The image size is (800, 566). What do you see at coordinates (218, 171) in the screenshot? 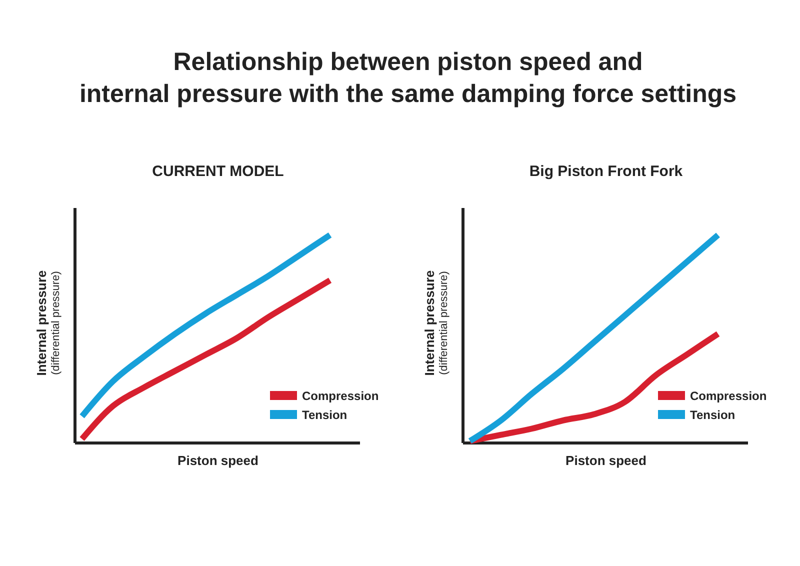
I see `chart-title: CURRENT MODEL` at bounding box center [218, 171].